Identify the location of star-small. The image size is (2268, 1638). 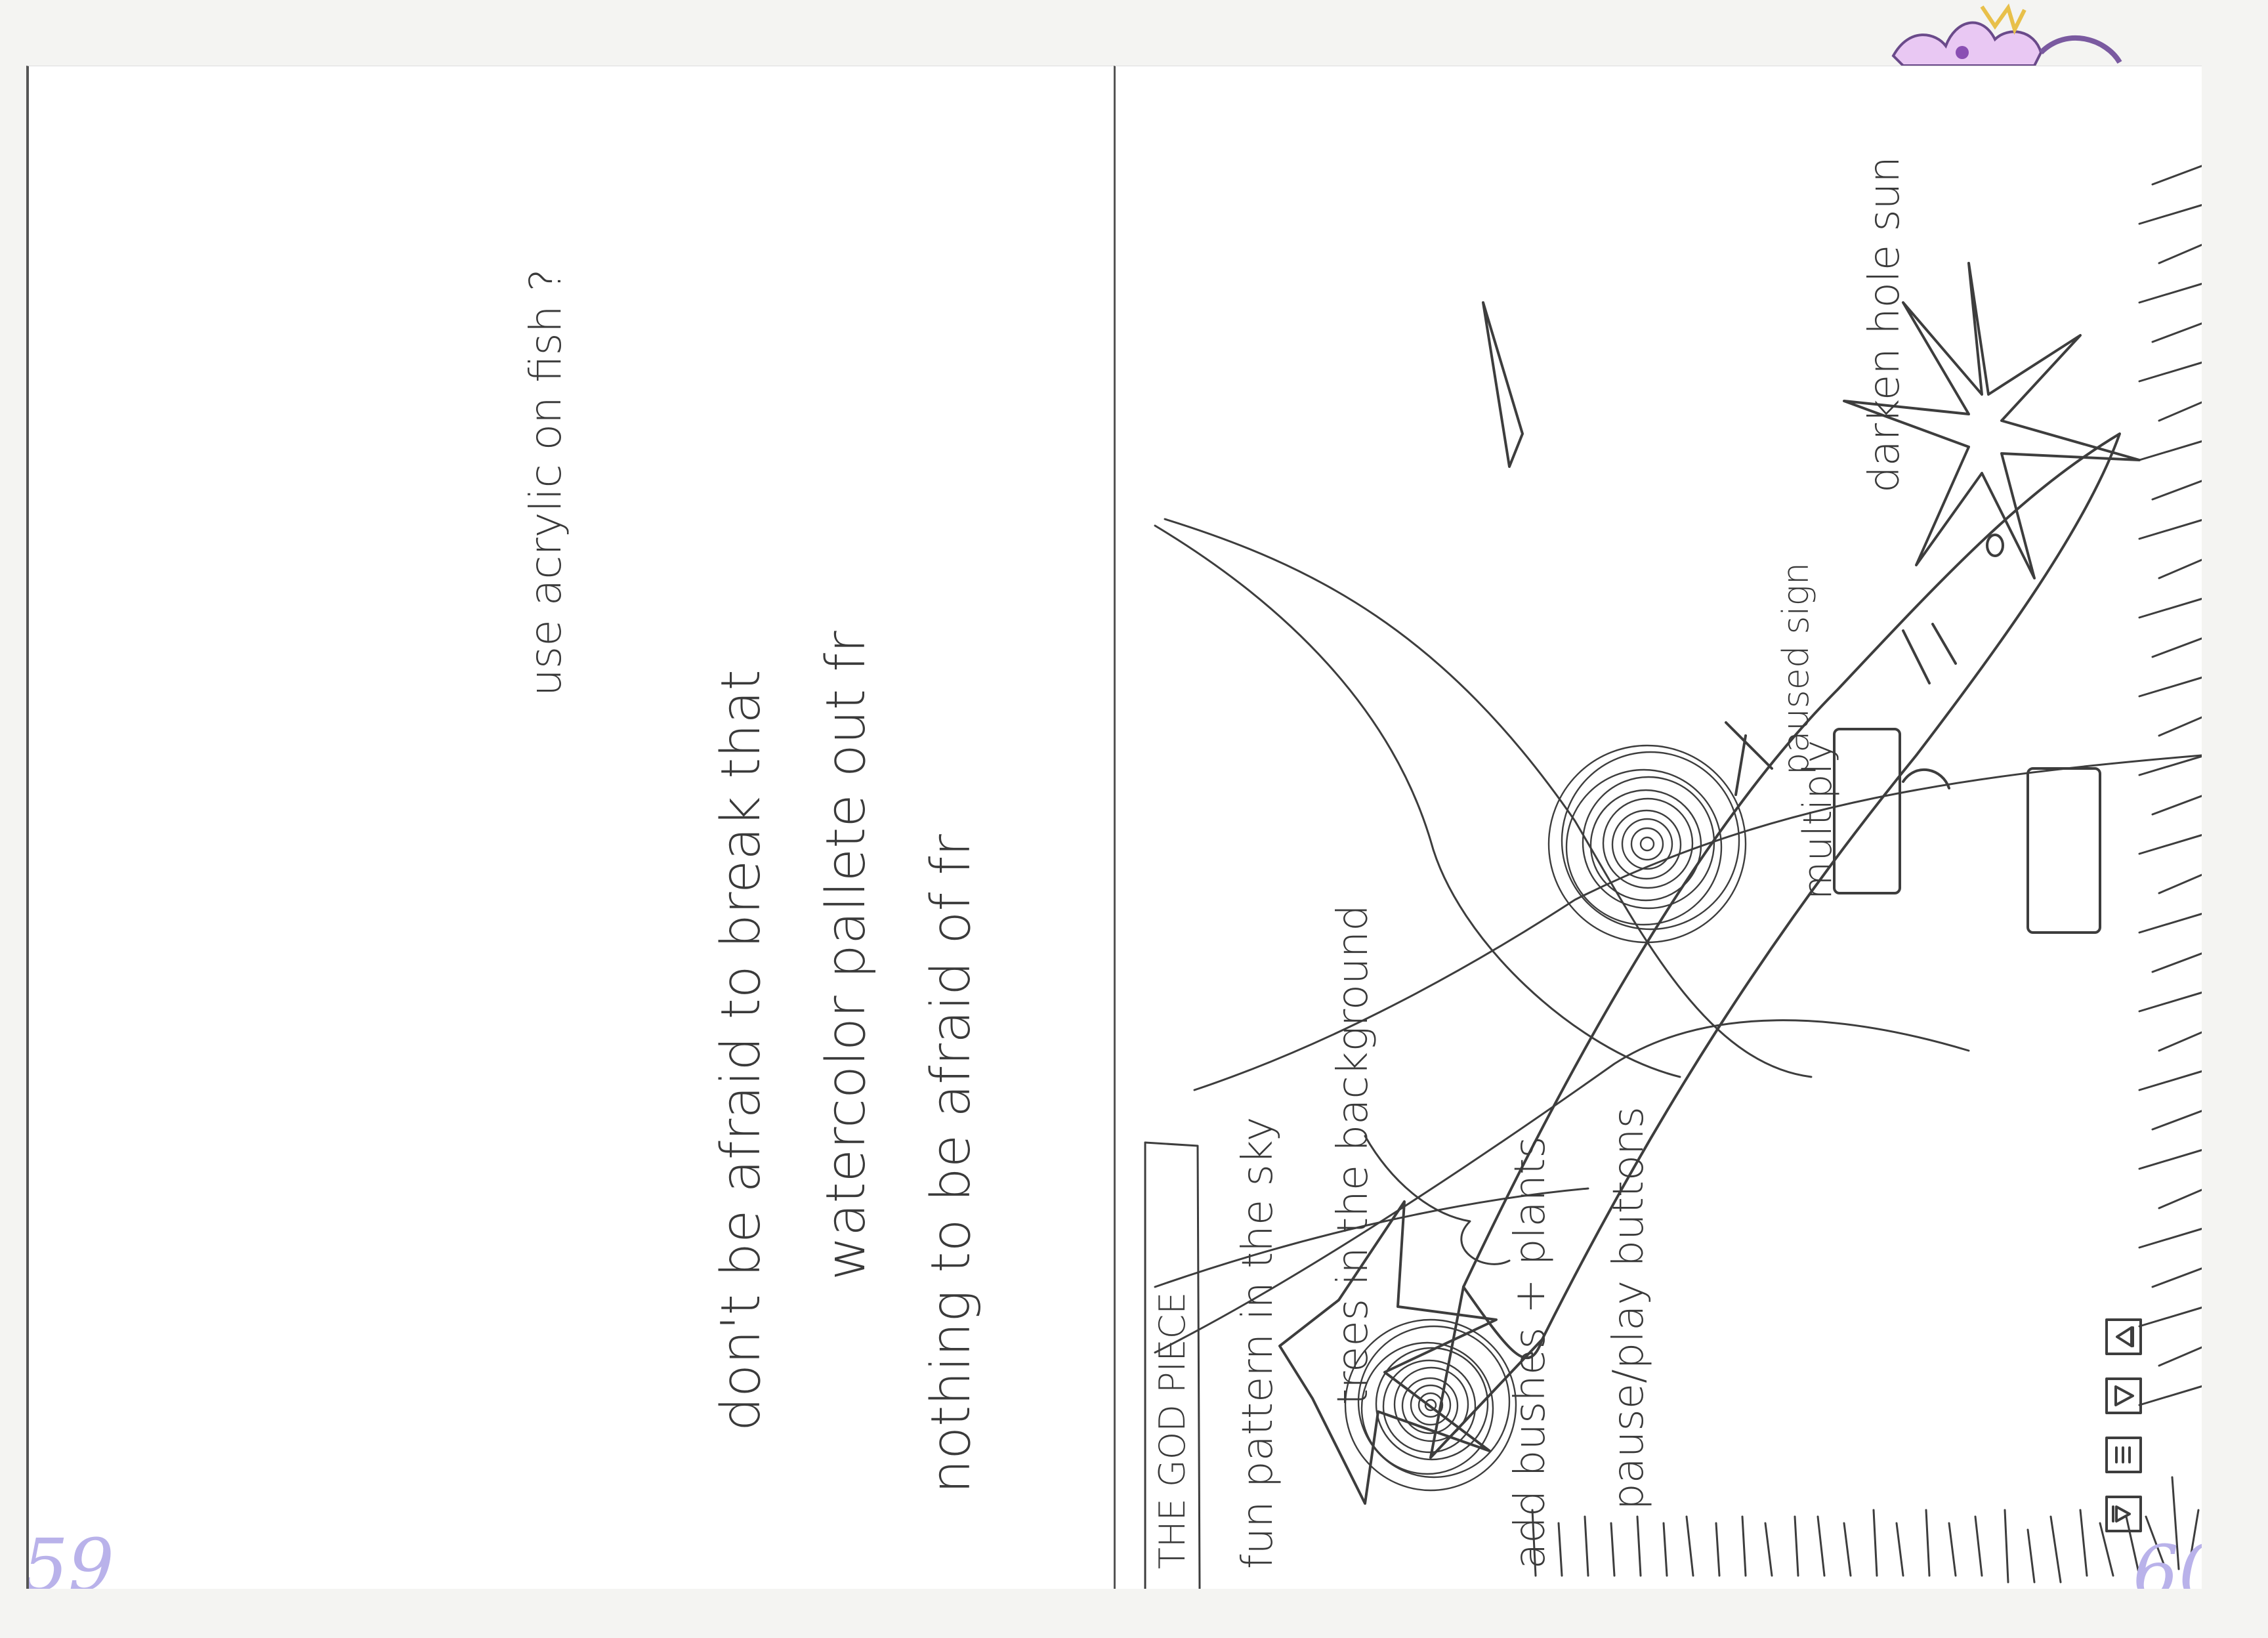
(1388, 1352).